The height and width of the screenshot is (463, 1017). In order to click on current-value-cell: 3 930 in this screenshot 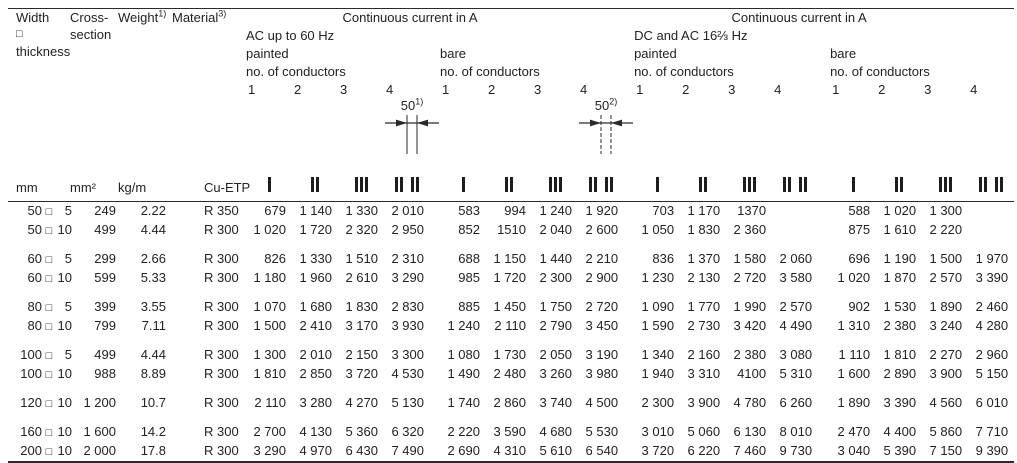, I will do `click(407, 325)`.